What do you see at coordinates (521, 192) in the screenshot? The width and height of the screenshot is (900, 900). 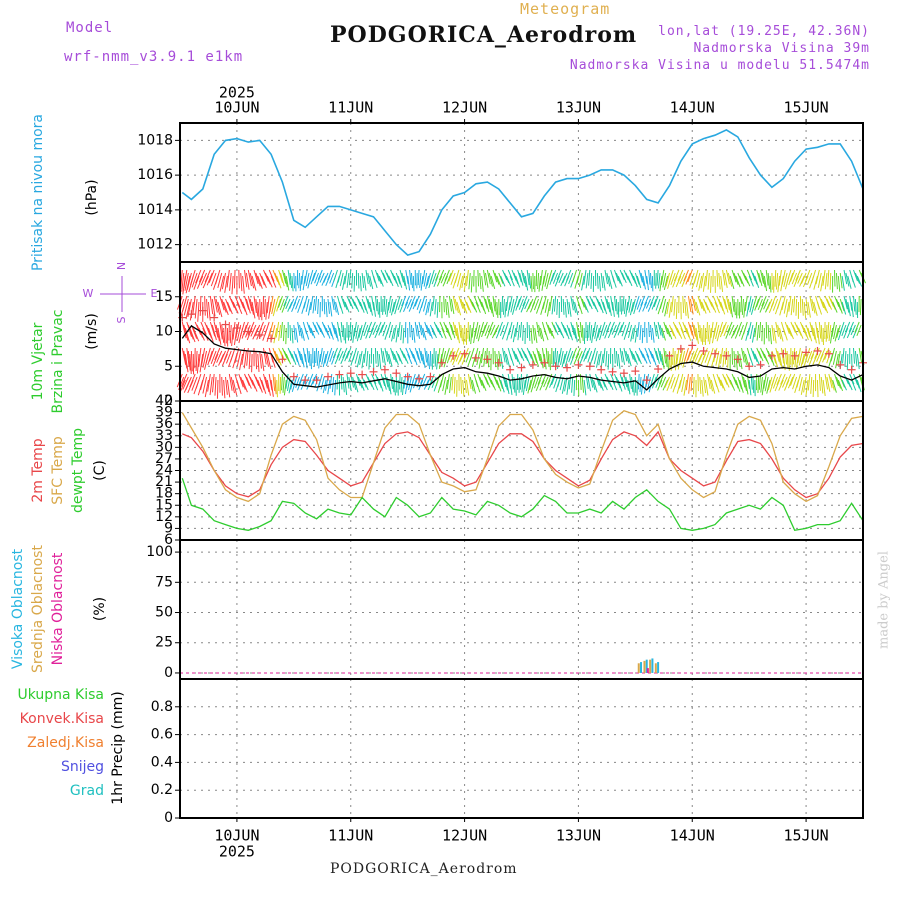 I see `pressure-frame` at bounding box center [521, 192].